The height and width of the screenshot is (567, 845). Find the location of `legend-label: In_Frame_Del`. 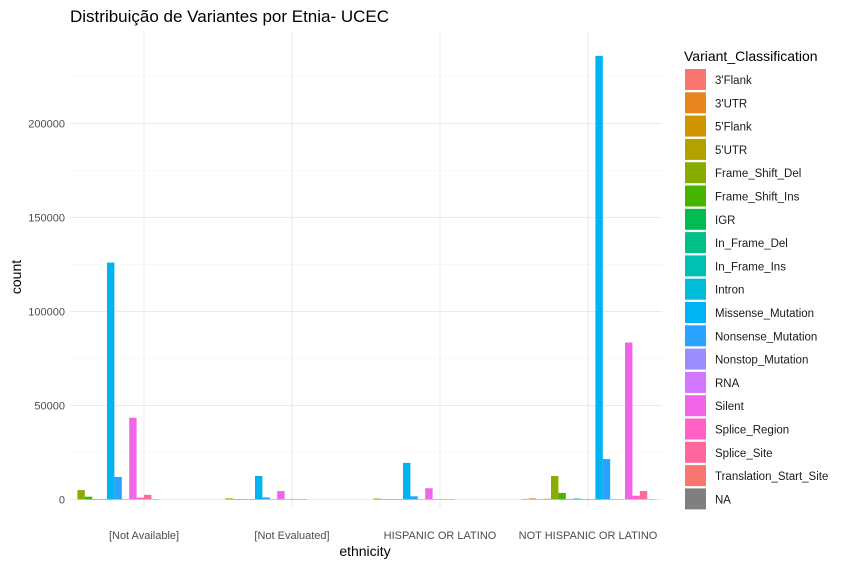

legend-label: In_Frame_Del is located at coordinates (751, 244).